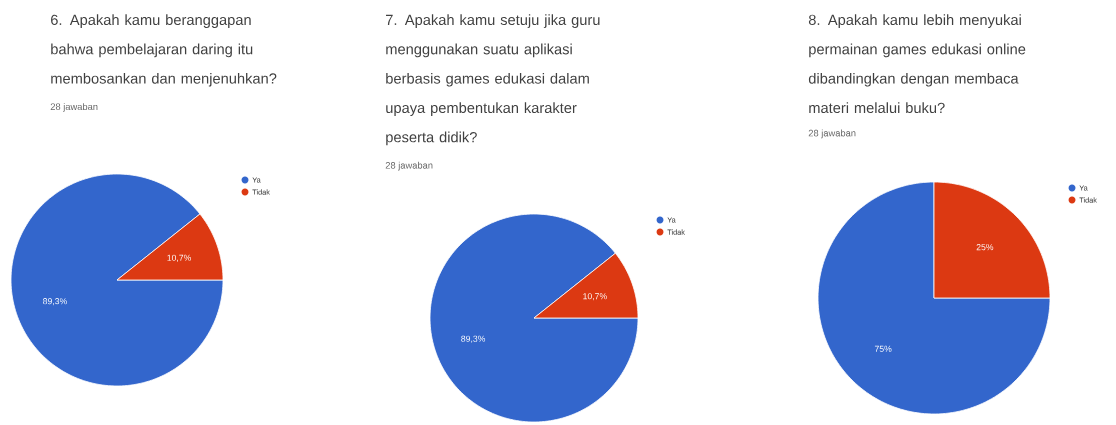 The image size is (1116, 425). What do you see at coordinates (985, 247) in the screenshot?
I see `data-label: 25%` at bounding box center [985, 247].